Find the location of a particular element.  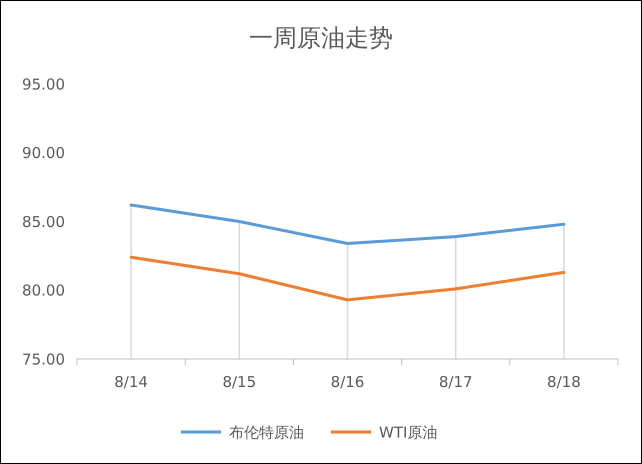

x-tick-label: 8/17 is located at coordinates (455, 382).